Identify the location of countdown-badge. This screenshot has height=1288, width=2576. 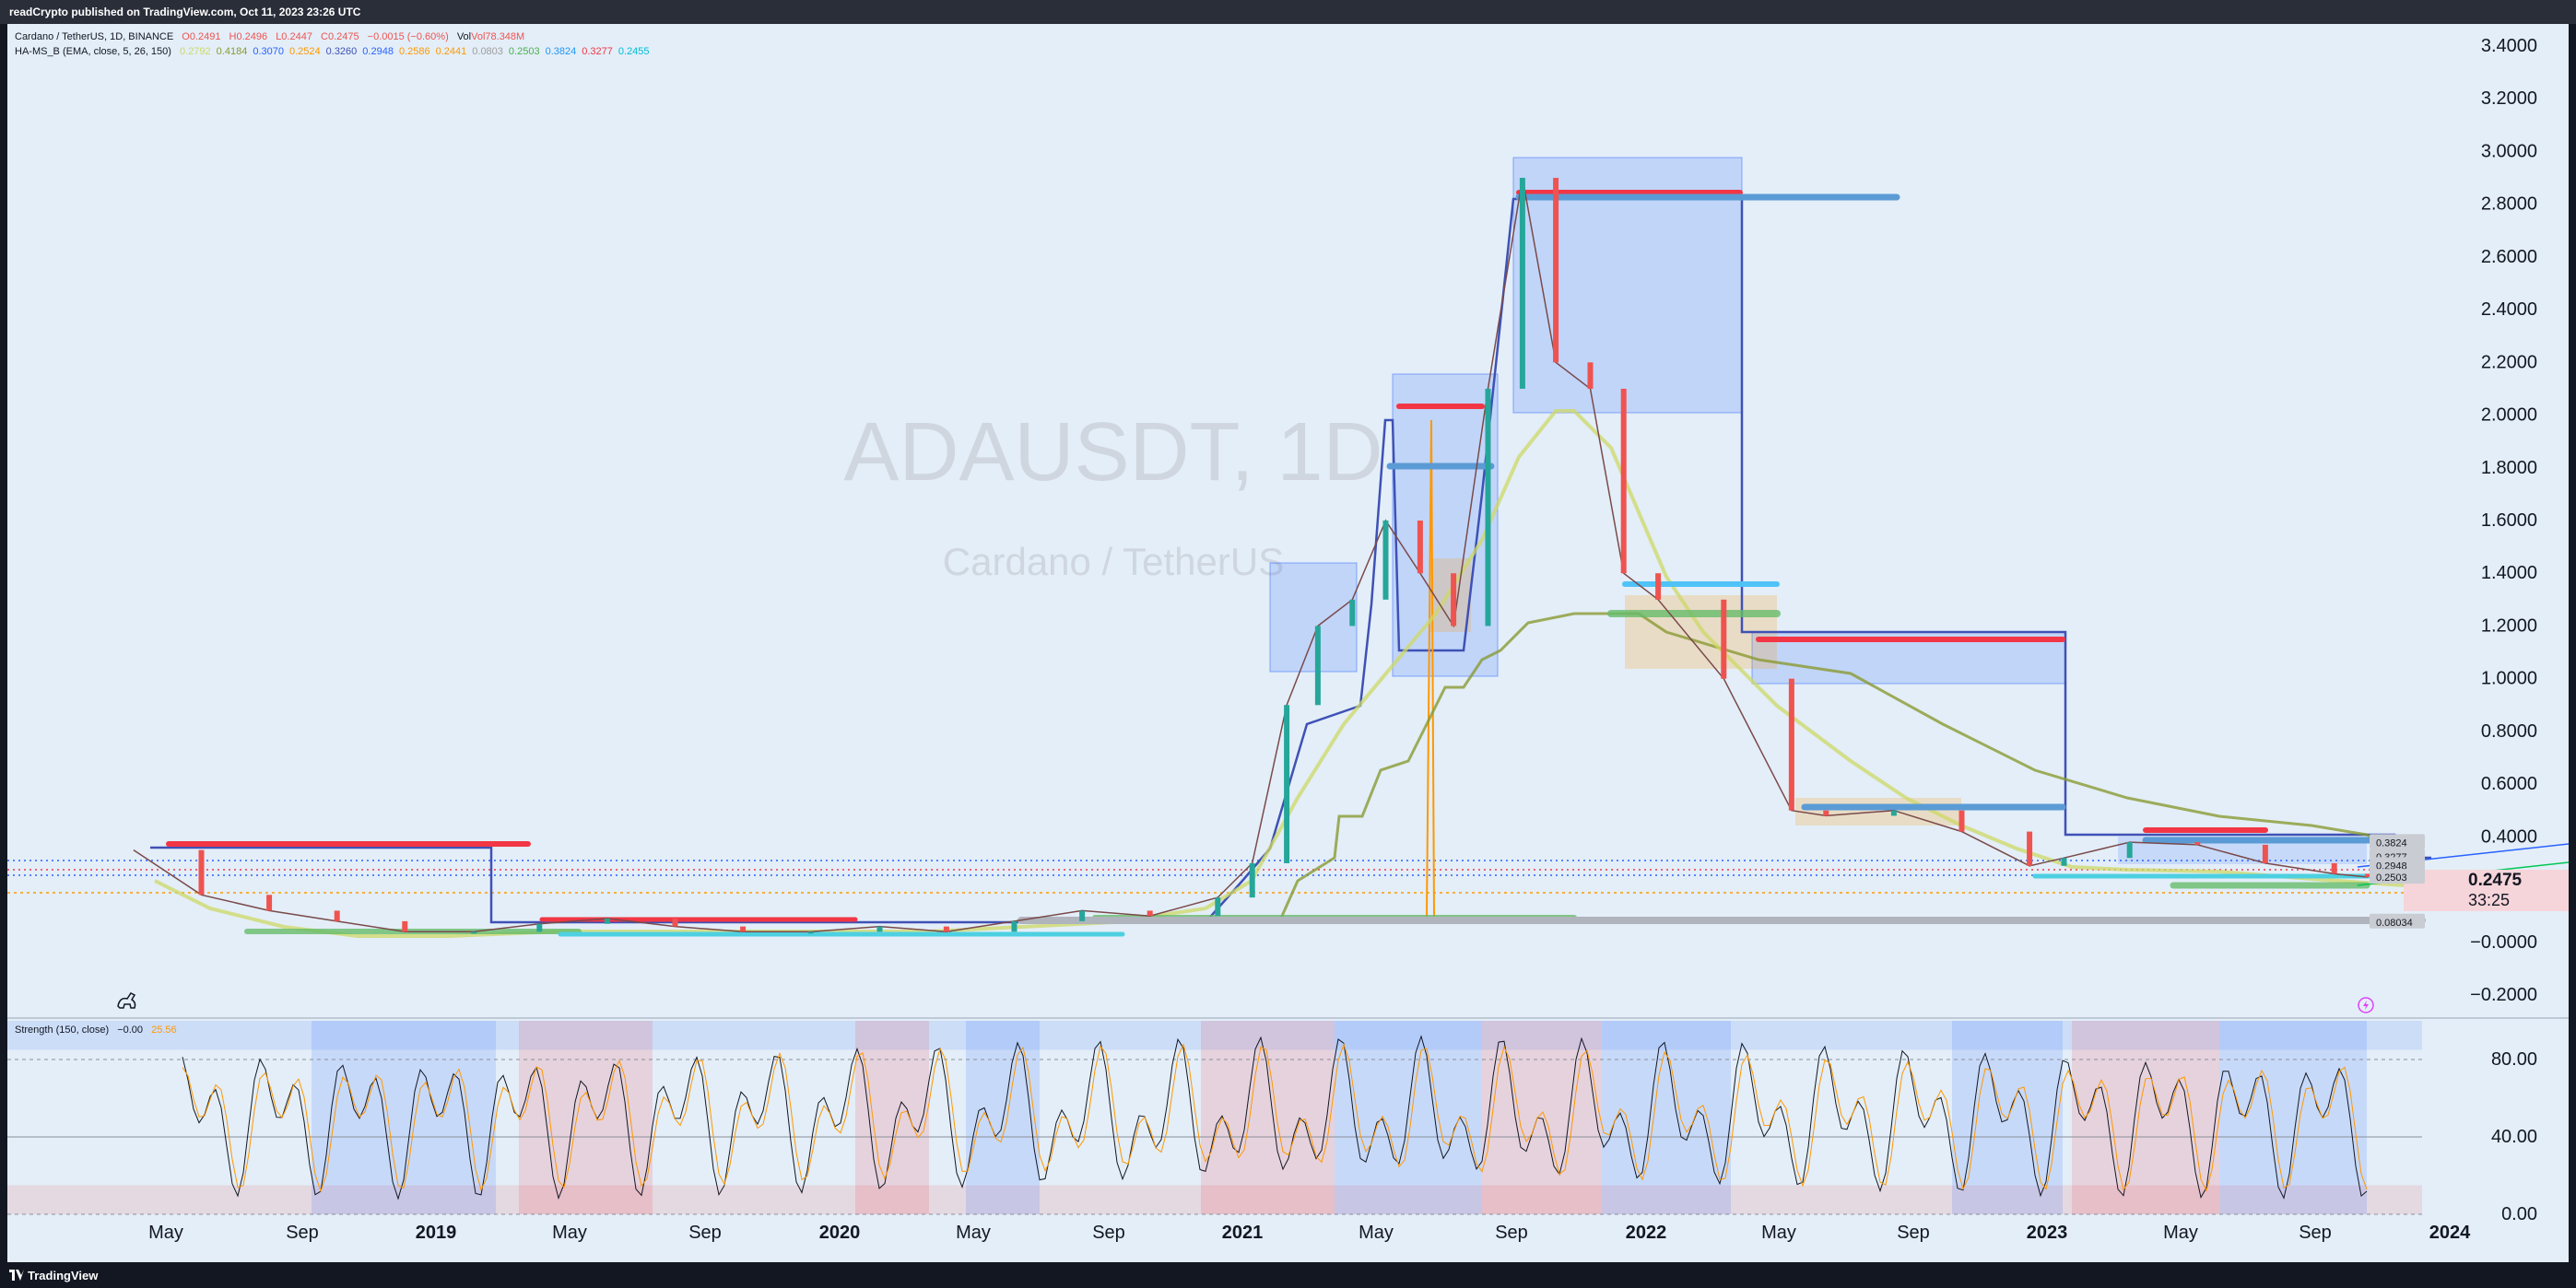
(2487, 901).